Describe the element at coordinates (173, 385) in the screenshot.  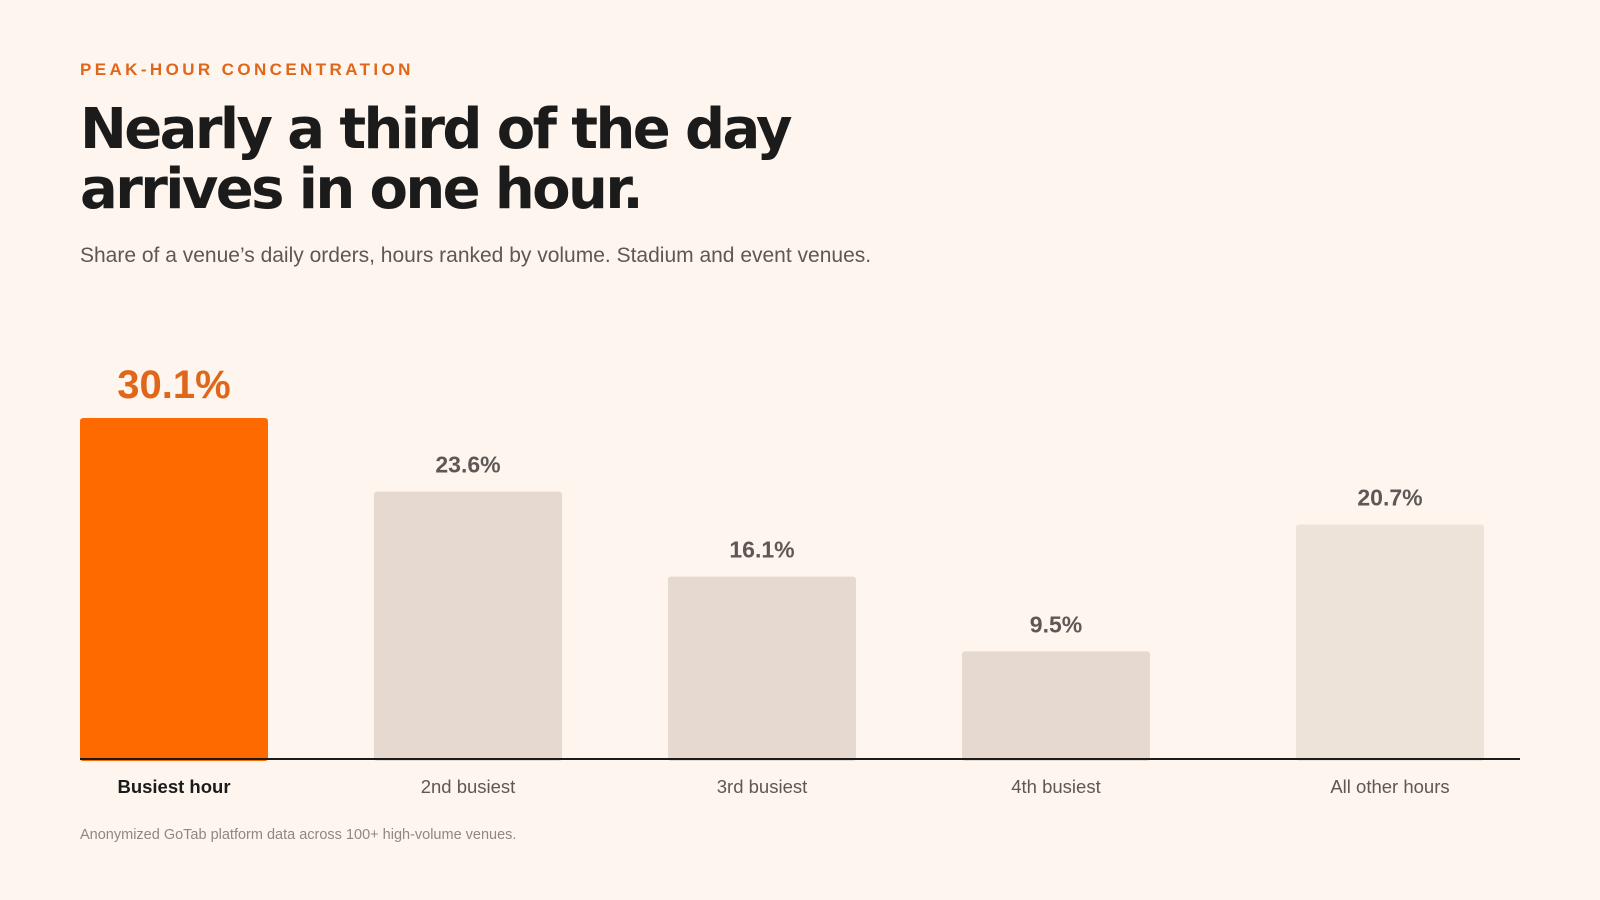
I see `value-label-busiest-hour: 30.1%` at that location.